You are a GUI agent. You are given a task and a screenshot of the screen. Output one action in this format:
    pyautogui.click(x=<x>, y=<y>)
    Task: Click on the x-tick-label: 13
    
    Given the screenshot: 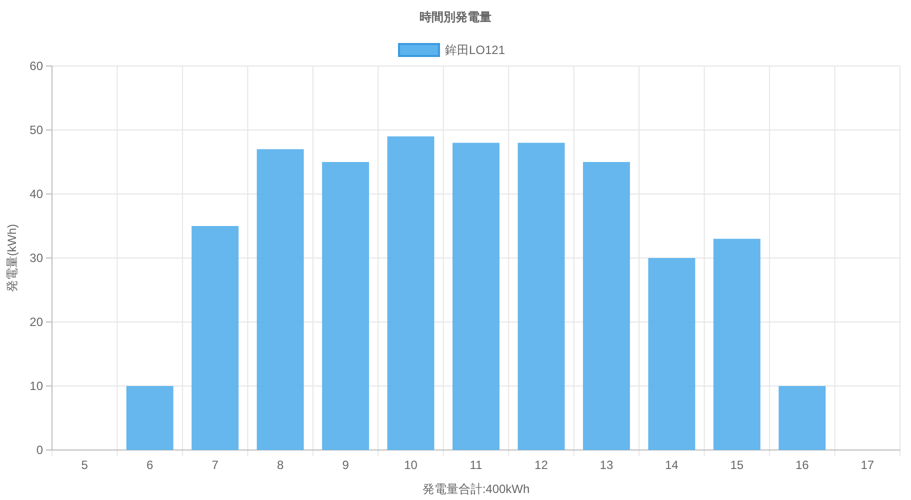 What is the action you would take?
    pyautogui.click(x=607, y=465)
    